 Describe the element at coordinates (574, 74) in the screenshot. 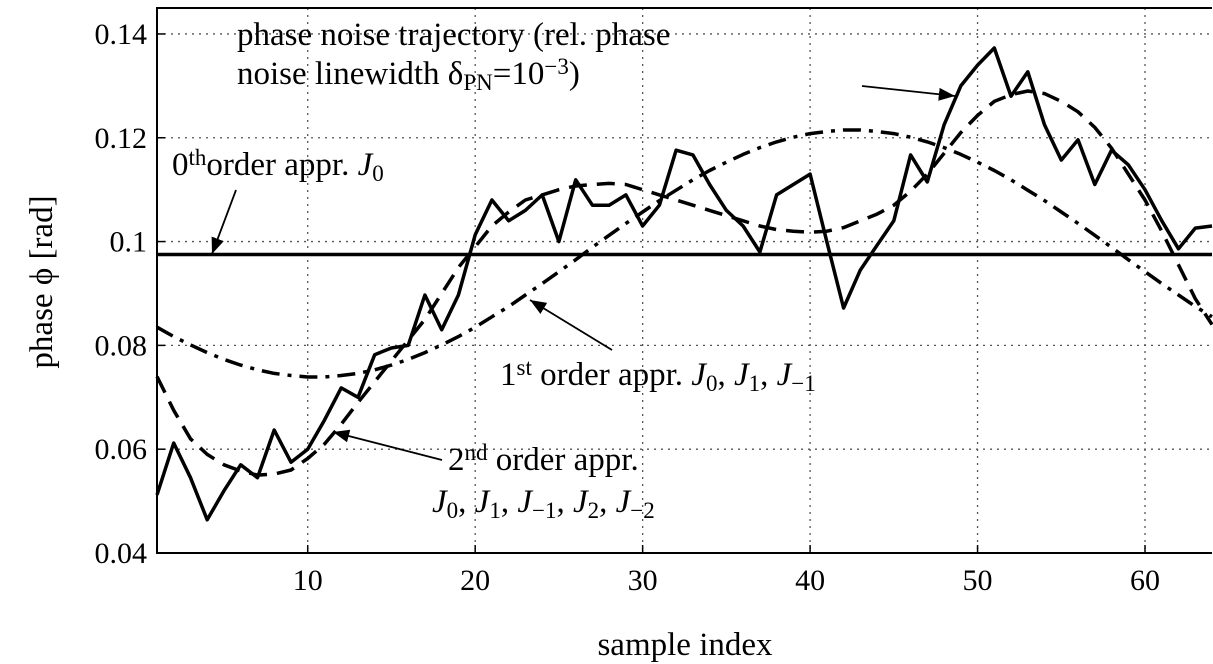

I see `annotation-run: )` at that location.